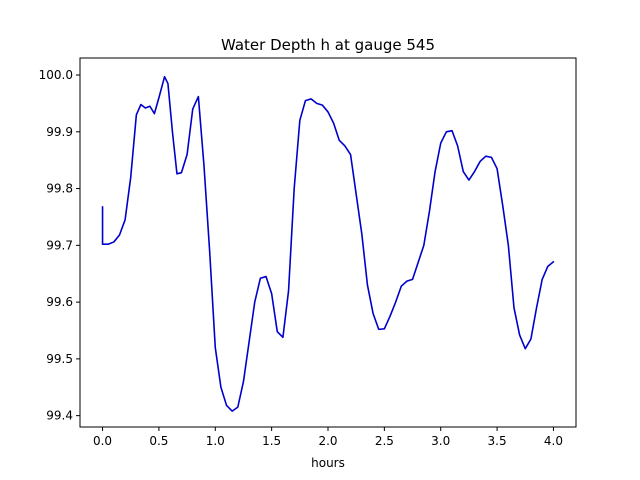  What do you see at coordinates (271, 441) in the screenshot?
I see `x-tick-label: 1.5` at bounding box center [271, 441].